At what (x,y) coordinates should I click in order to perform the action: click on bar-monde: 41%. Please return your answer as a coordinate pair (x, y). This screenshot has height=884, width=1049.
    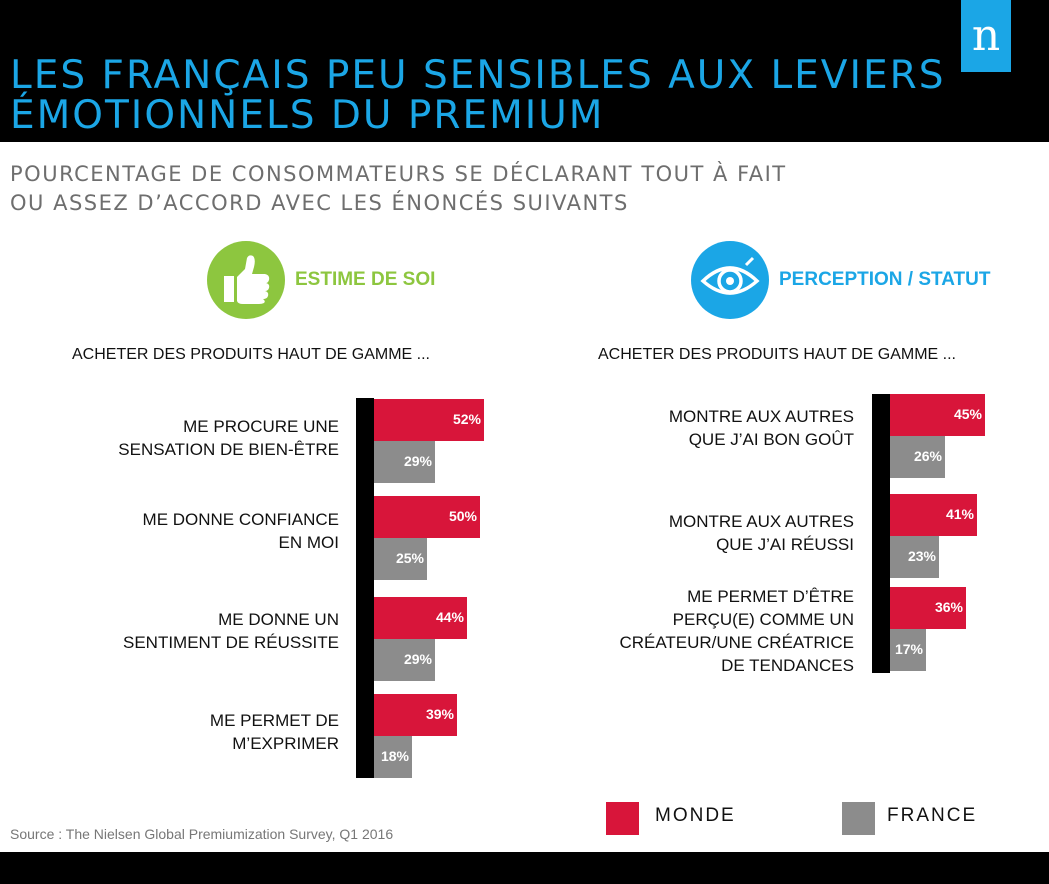
    Looking at the image, I should click on (933, 515).